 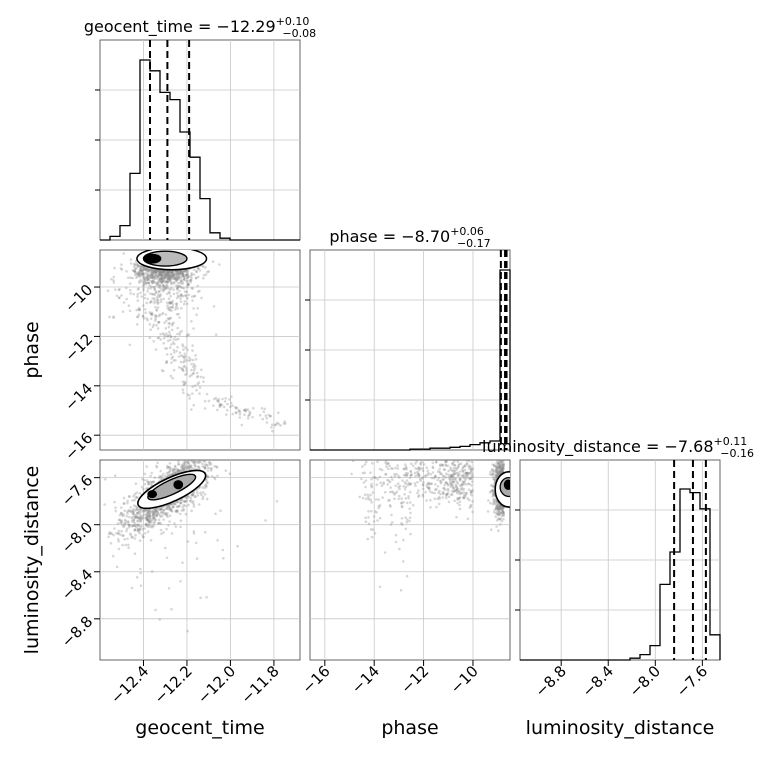 I want to click on title-geocent-time: geocent_time = −12.29+0.10 −0.08, so click(x=200, y=27).